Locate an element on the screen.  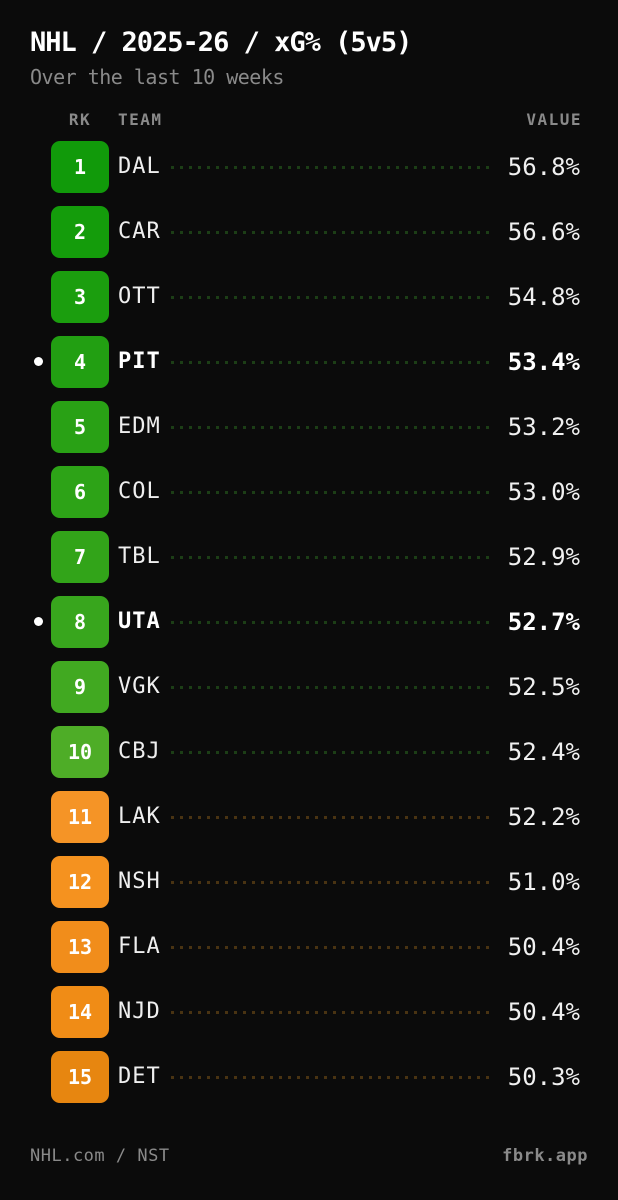
value-label: 50.3% is located at coordinates (543, 1076).